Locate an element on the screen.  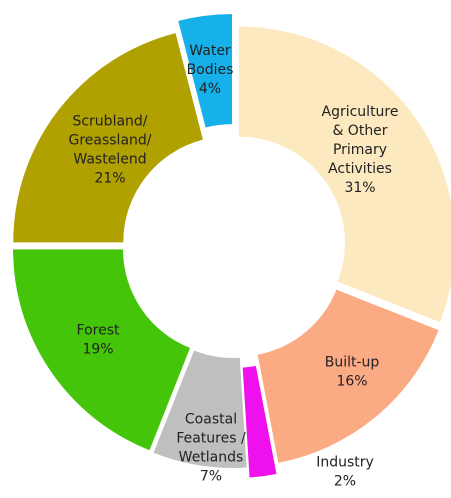
segment-label: Industry 2% is located at coordinates (345, 472).